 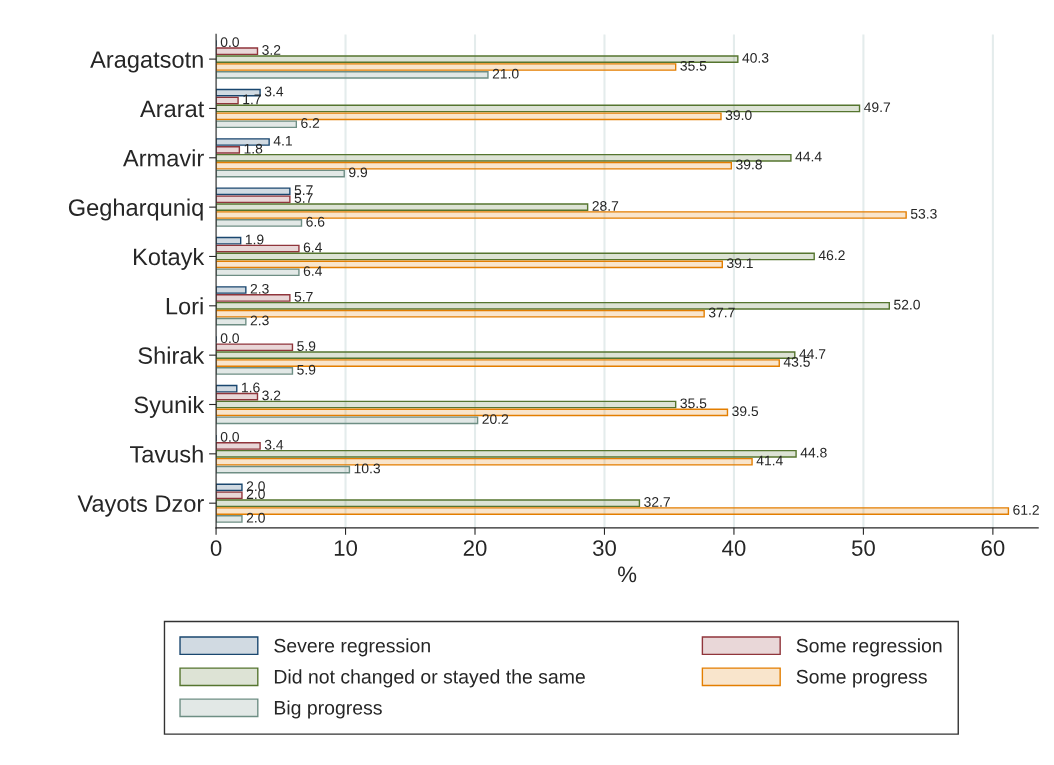 I want to click on y-tick-label: Syunik, so click(x=169, y=406).